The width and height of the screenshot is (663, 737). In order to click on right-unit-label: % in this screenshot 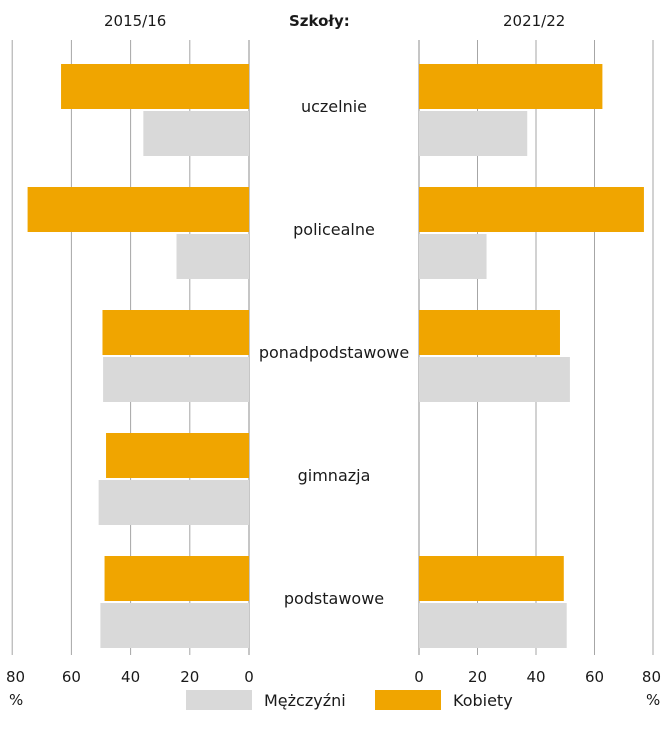, I will do `click(653, 700)`.